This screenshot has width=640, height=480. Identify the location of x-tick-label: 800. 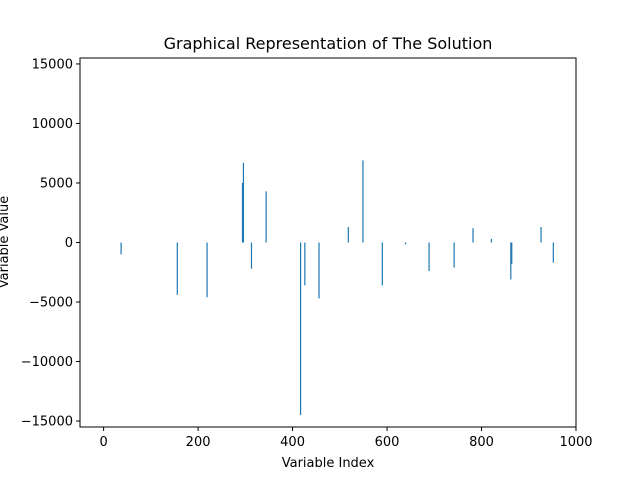
(481, 442).